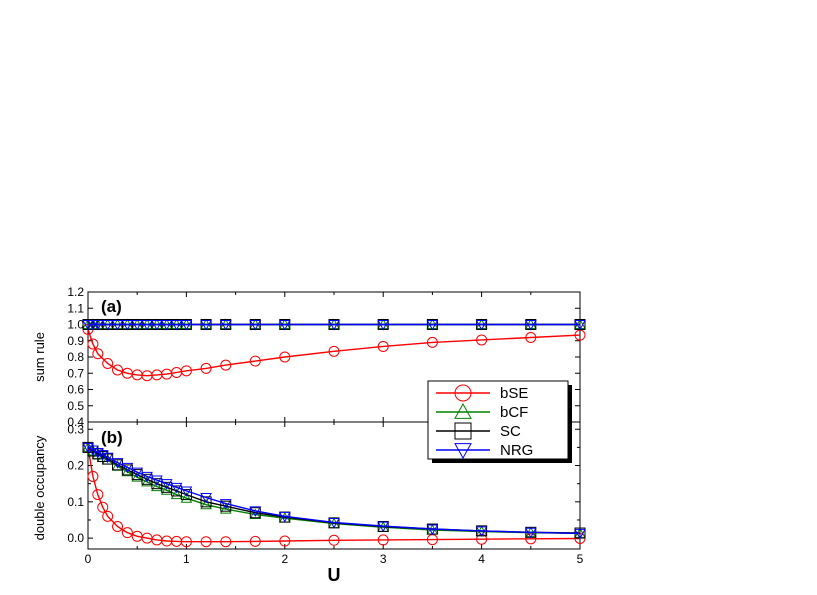 Image resolution: width=817 pixels, height=595 pixels. I want to click on panel-a-ytick-label: 1.1, so click(75, 308).